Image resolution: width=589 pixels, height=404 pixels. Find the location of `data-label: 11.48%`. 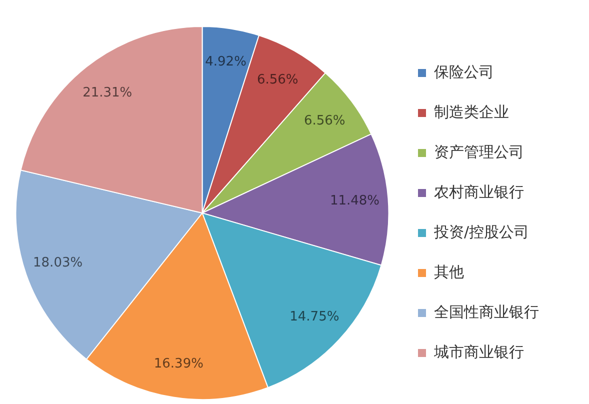

data-label: 11.48% is located at coordinates (355, 201).